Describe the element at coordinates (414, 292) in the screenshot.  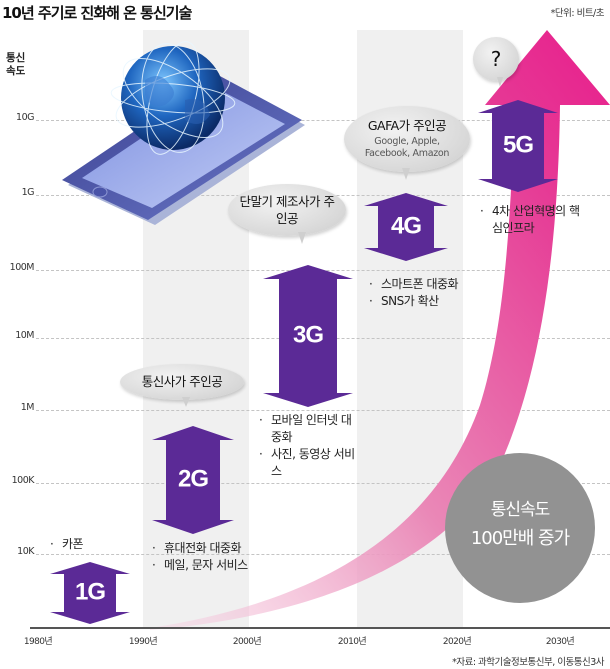
I see `generation-features-4g: · 스마트폰 대중화 · SNS가 확산` at that location.